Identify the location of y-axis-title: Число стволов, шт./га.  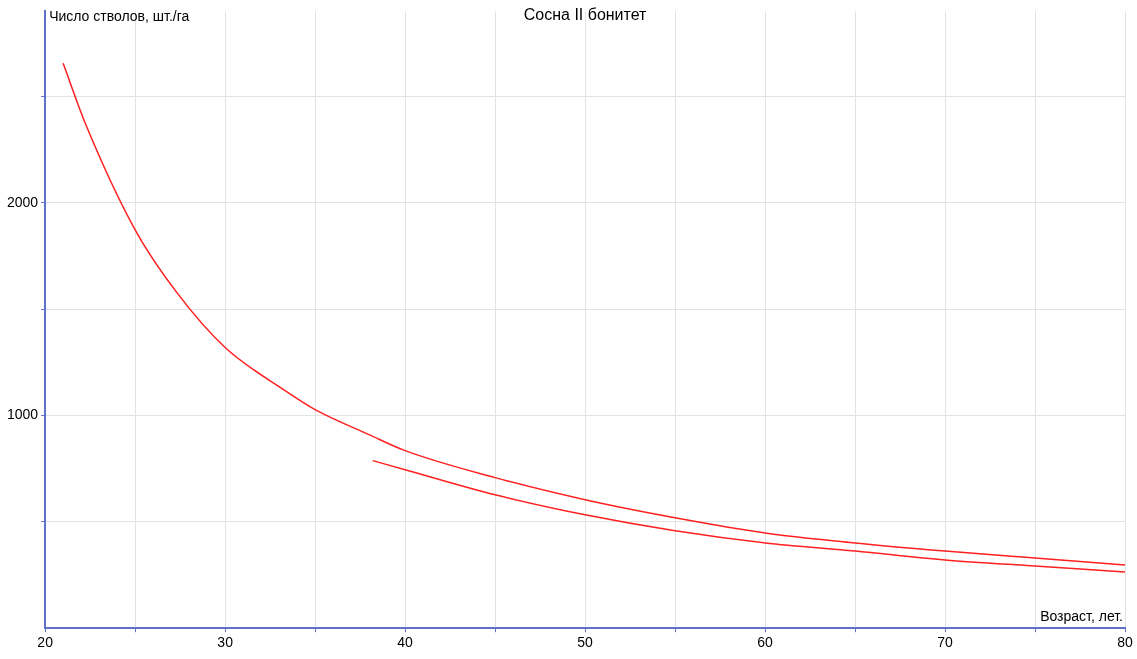
(119, 15).